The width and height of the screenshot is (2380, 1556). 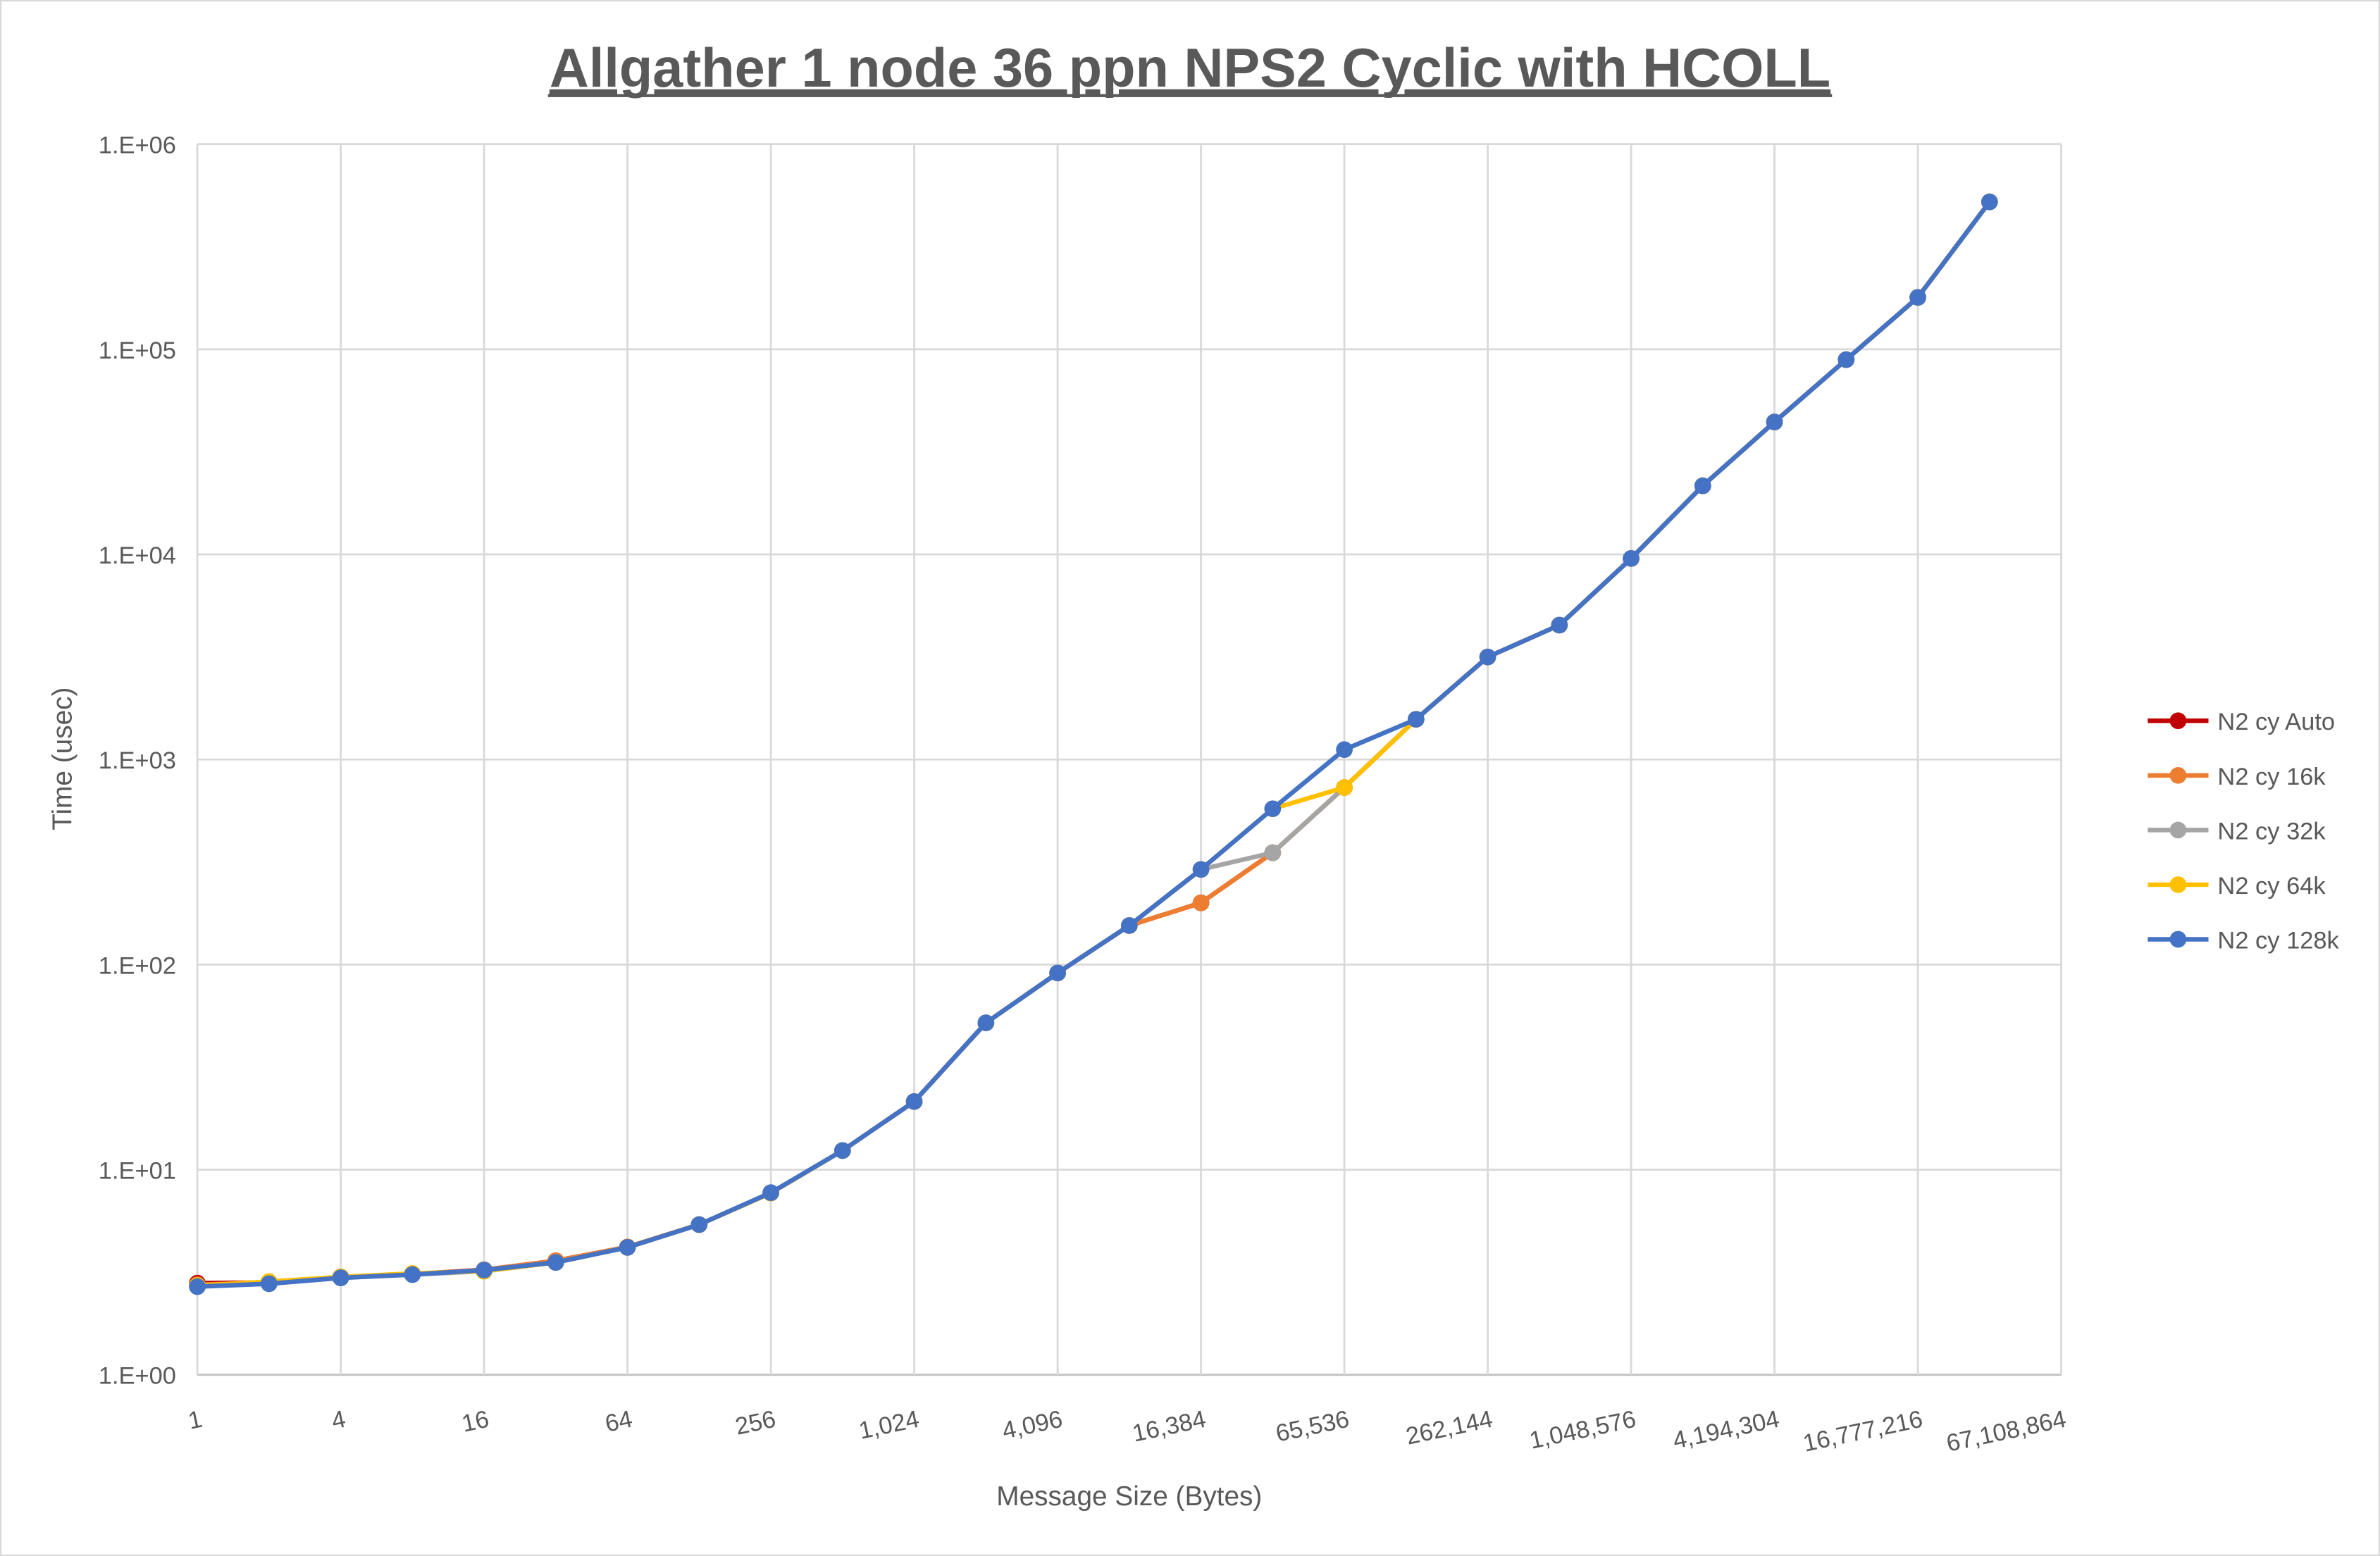 I want to click on legend-label: N2 cy 32k, so click(x=2271, y=831).